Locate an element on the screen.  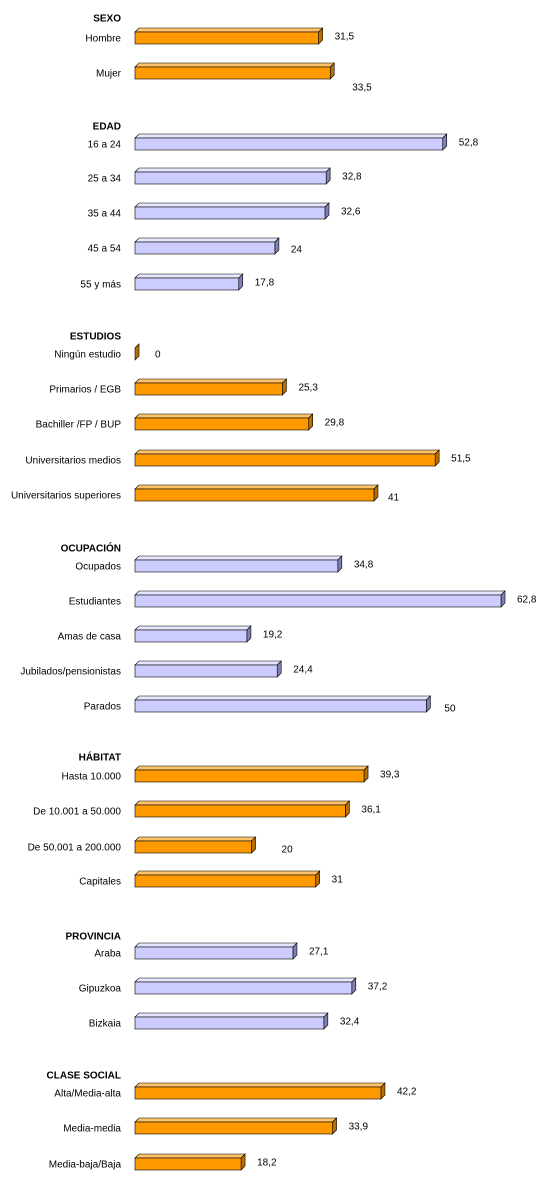
value-label: 32,6 is located at coordinates (351, 212).